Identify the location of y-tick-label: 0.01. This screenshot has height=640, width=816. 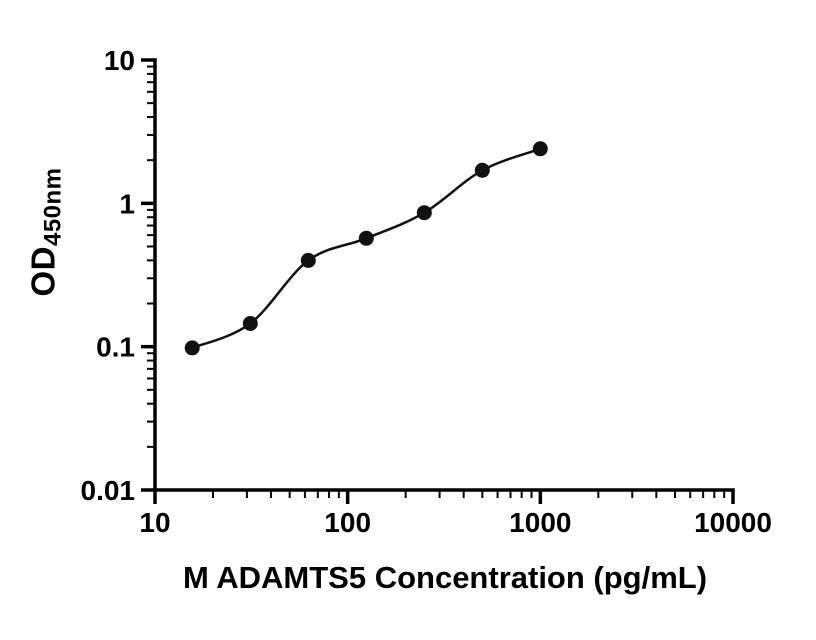
(108, 490).